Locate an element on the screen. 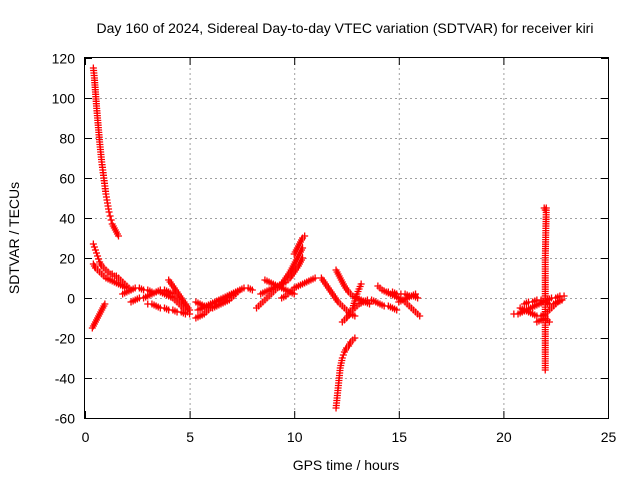 The width and height of the screenshot is (640, 480). series-arc-z is located at coordinates (407, 298).